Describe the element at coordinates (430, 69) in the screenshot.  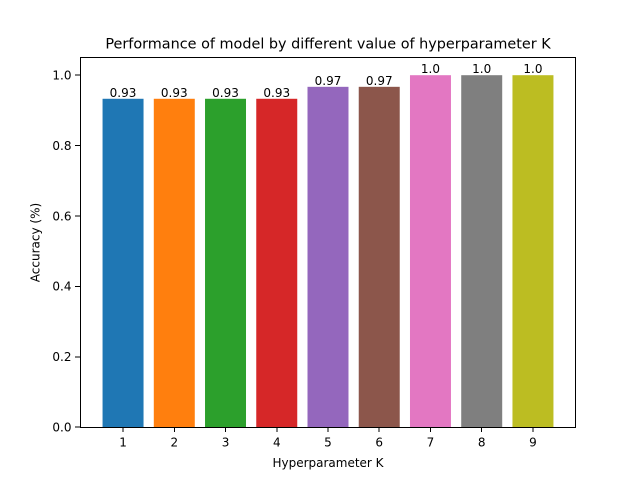
I see `data-label-7: 1.0` at that location.